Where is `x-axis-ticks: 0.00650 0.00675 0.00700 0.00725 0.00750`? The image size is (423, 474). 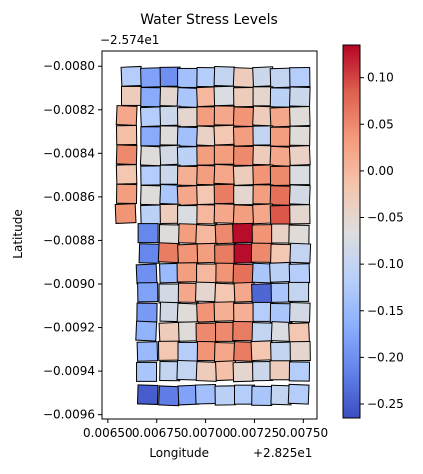 x-axis-ticks: 0.00650 0.00675 0.00700 0.00725 0.00750 is located at coordinates (205, 429).